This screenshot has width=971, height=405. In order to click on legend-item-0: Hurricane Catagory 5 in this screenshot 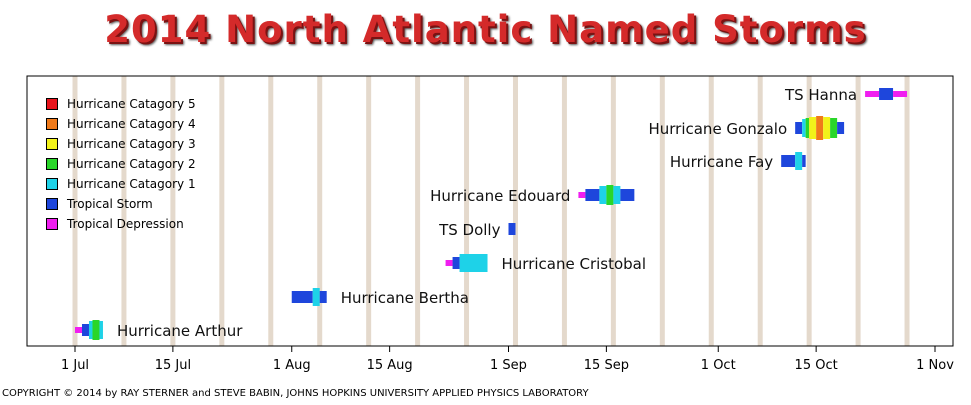, I will do `click(121, 104)`.